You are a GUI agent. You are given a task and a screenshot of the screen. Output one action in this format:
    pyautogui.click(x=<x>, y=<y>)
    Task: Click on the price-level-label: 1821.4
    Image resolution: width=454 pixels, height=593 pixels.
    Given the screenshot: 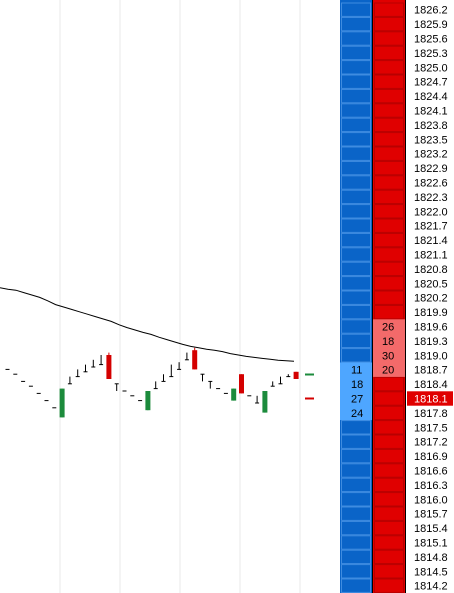 What is the action you would take?
    pyautogui.click(x=431, y=241)
    